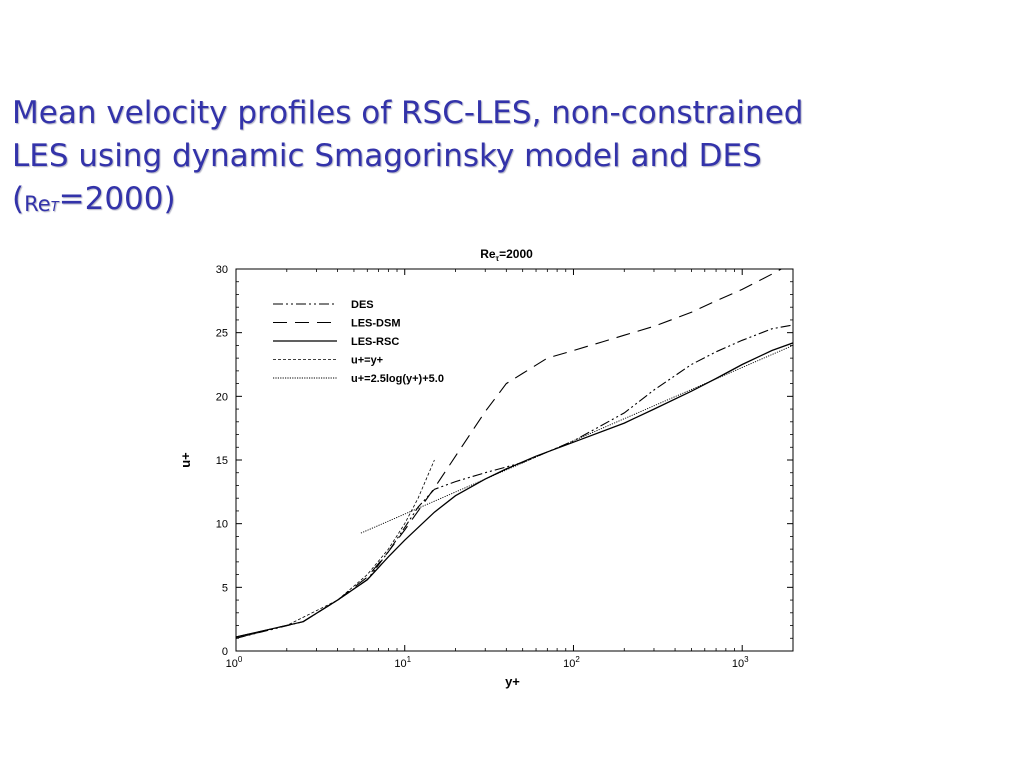 The width and height of the screenshot is (1024, 768). Describe the element at coordinates (222, 270) in the screenshot. I see `y-tick-label: 30` at that location.